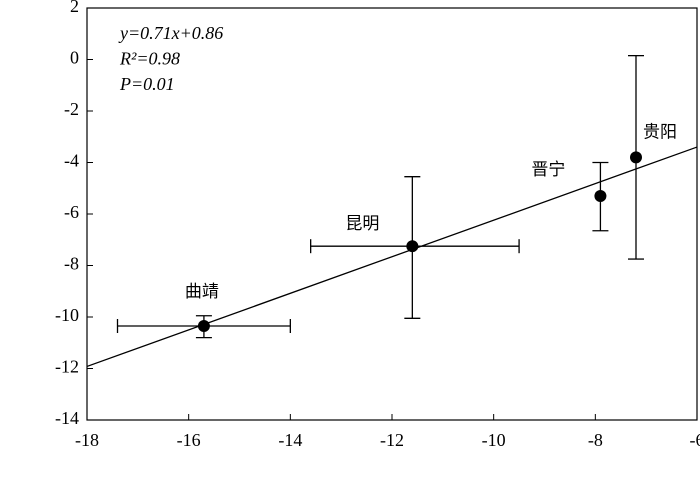 The width and height of the screenshot is (700, 500). What do you see at coordinates (74, 8) in the screenshot?
I see `y-tick-label: 2` at bounding box center [74, 8].